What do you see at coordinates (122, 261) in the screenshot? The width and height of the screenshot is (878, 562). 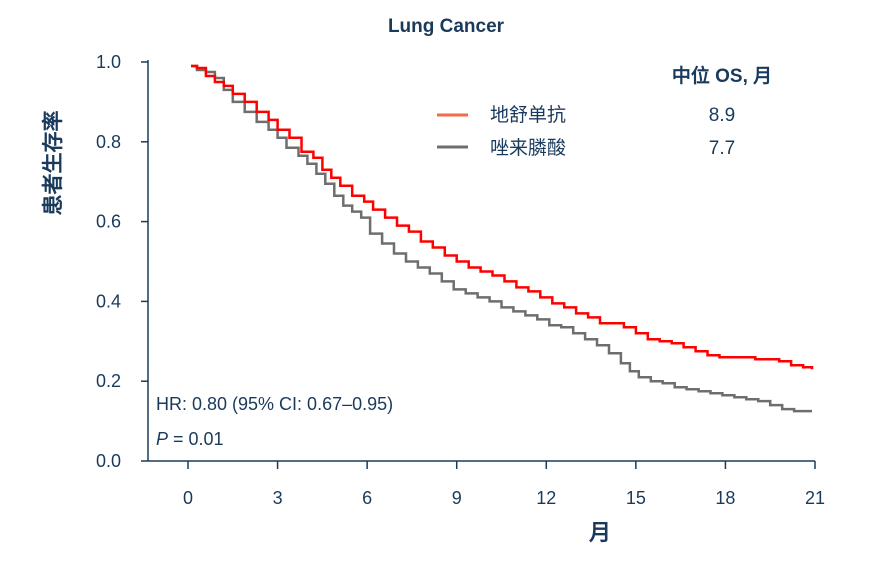 I see `y-tick-group: 0.0 0.2 0.4 0.6 0.8 1.0` at bounding box center [122, 261].